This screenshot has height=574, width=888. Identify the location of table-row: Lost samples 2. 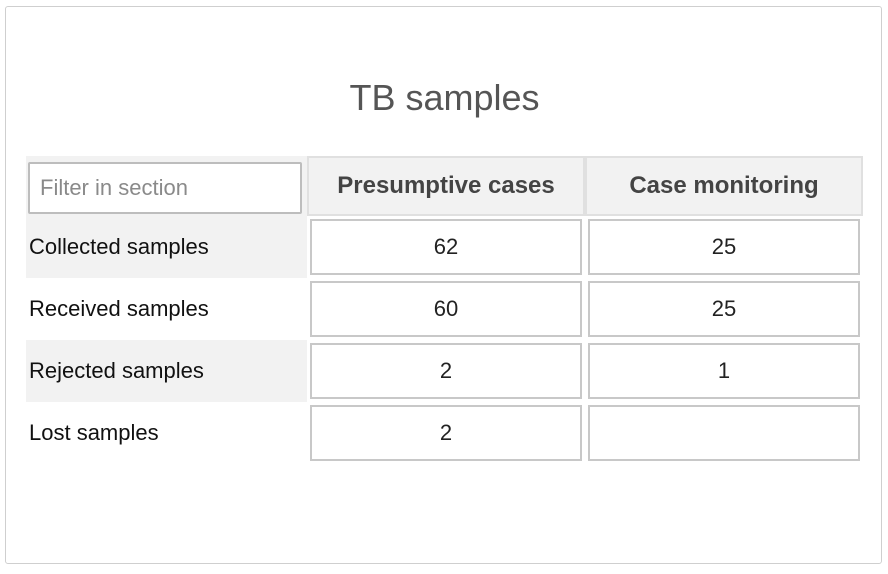
(444, 433).